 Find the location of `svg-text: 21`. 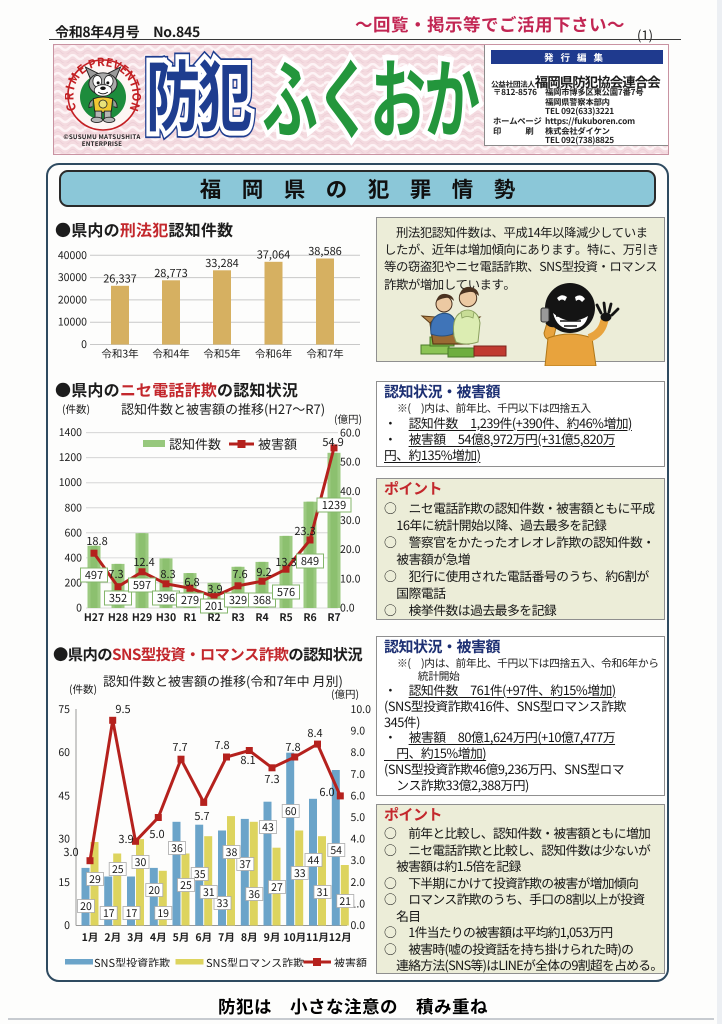

svg-text: 21 is located at coordinates (345, 901).